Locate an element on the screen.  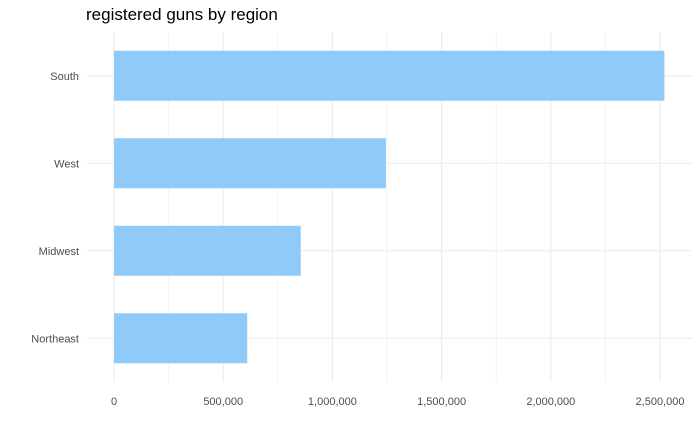
bar-midwest is located at coordinates (207, 250).